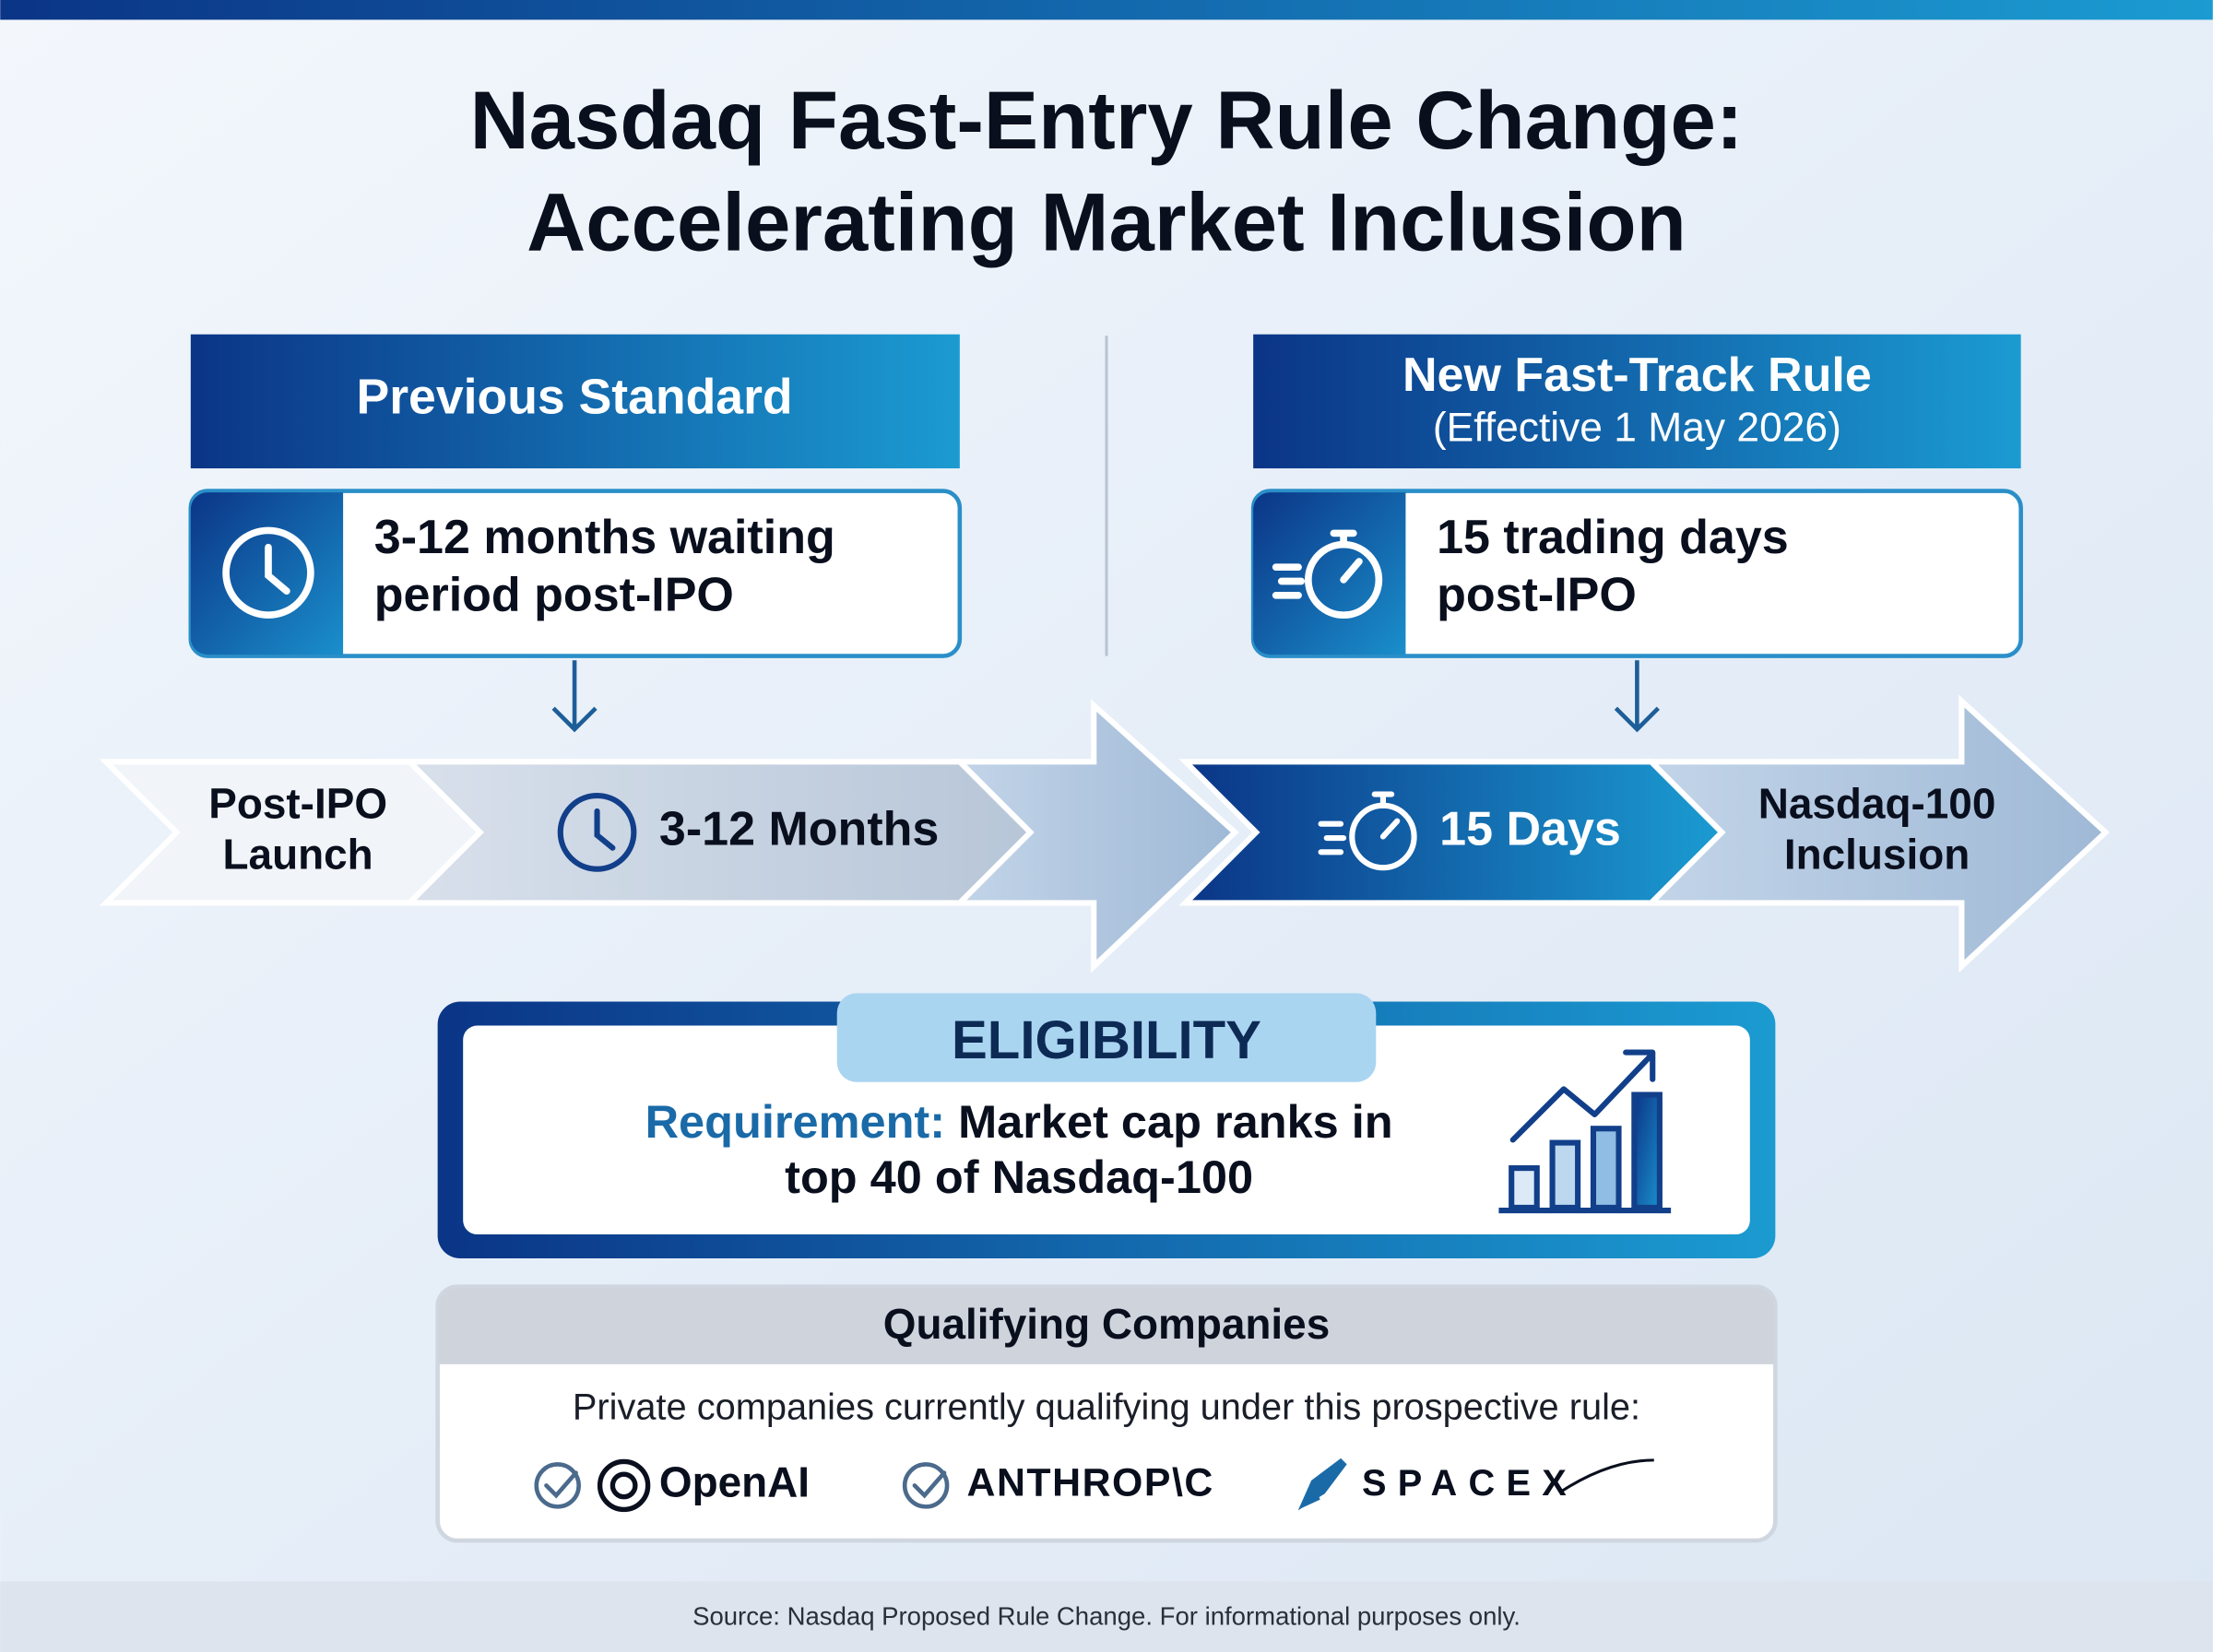  I want to click on timeline-label: Inclusion, so click(1877, 855).